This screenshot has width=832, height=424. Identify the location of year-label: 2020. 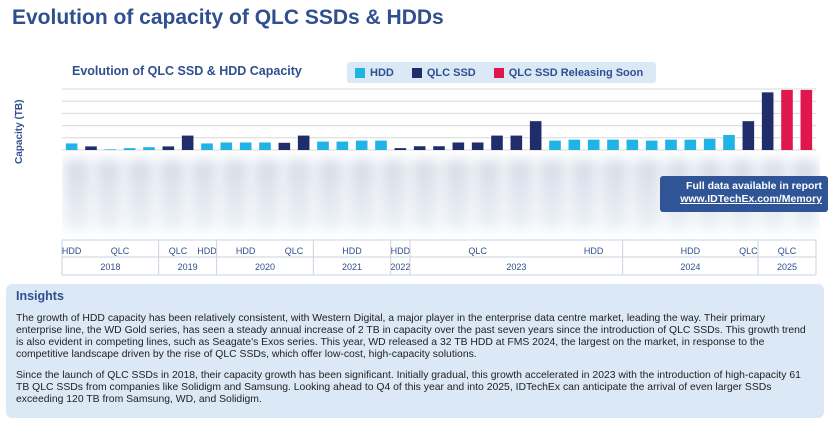
(265, 267).